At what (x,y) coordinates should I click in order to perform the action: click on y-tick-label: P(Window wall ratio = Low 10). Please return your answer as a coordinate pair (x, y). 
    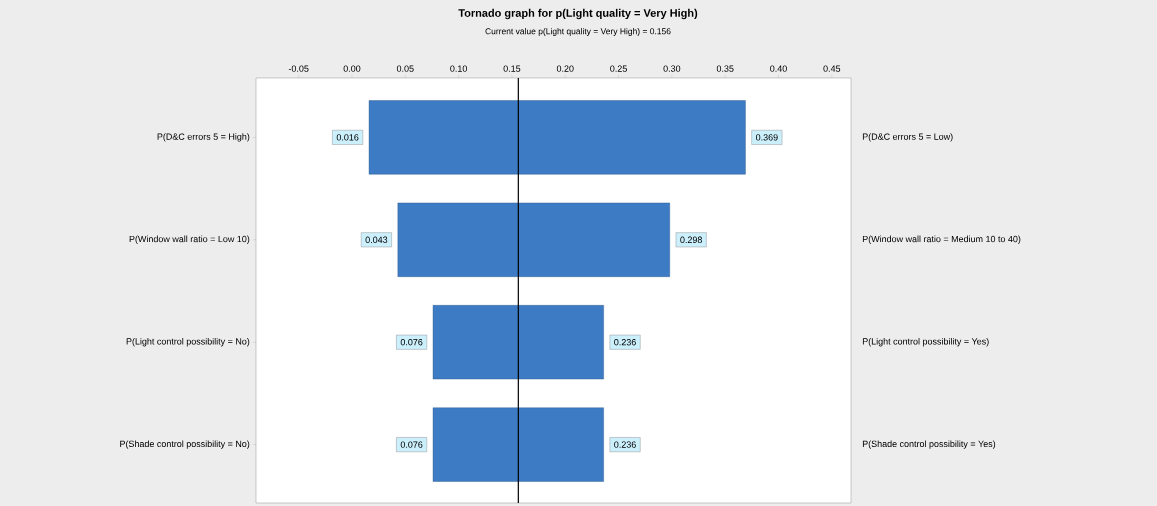
    Looking at the image, I should click on (189, 239).